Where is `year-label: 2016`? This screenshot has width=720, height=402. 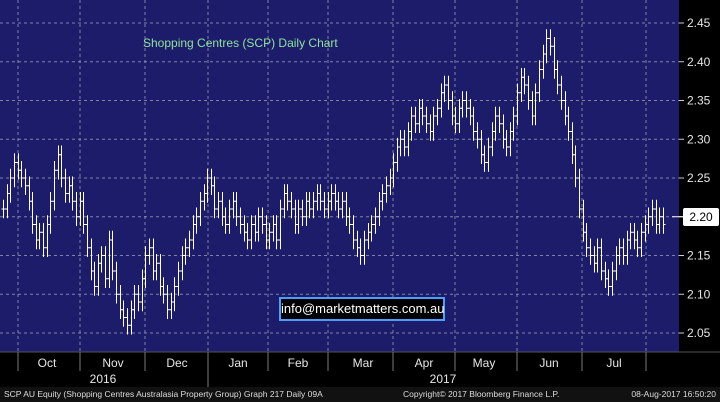
year-label: 2016 is located at coordinates (103, 379).